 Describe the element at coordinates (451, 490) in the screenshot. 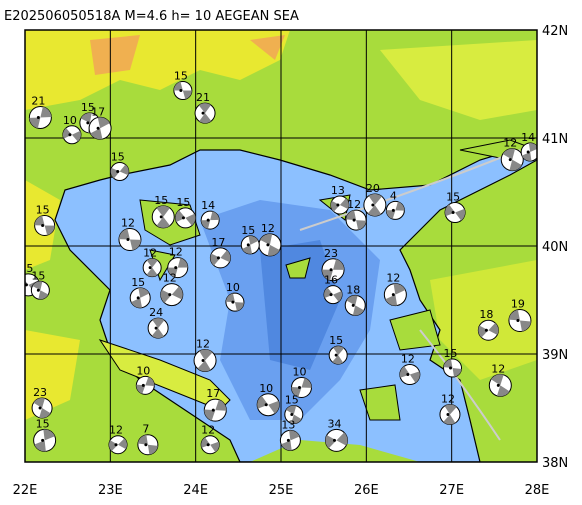

I see `x-tick-label: 27E` at that location.